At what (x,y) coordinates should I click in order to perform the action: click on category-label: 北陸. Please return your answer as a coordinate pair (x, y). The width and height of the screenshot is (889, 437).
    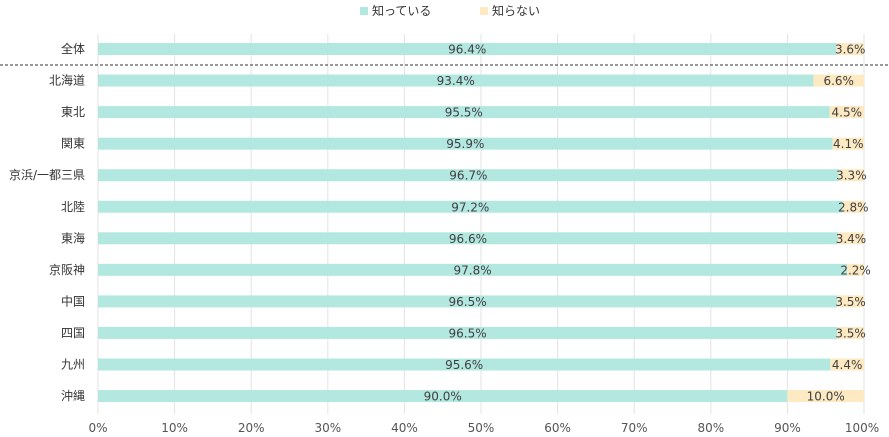
    Looking at the image, I should click on (73, 207).